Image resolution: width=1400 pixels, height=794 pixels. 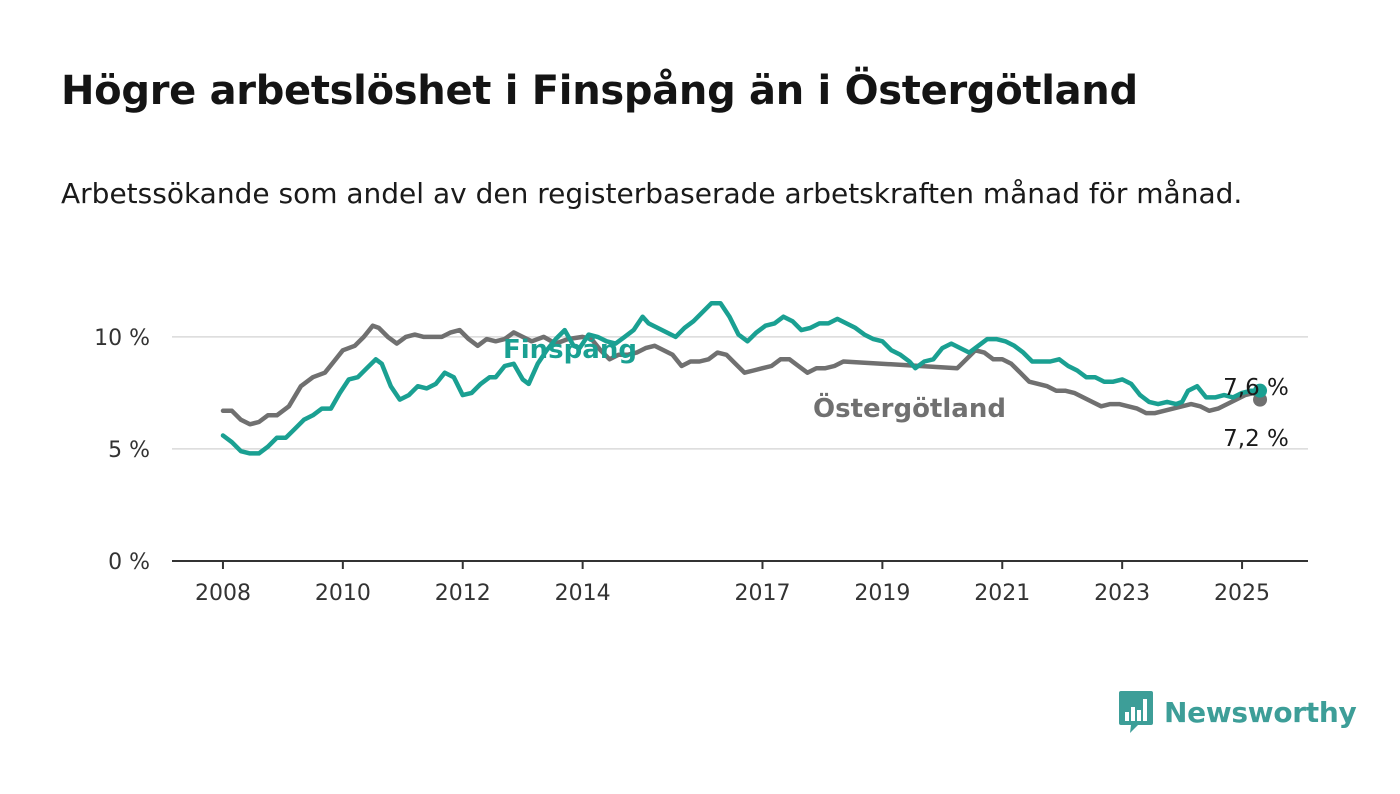 I want to click on series-label-ostergotland: Östergötland, so click(x=909, y=407).